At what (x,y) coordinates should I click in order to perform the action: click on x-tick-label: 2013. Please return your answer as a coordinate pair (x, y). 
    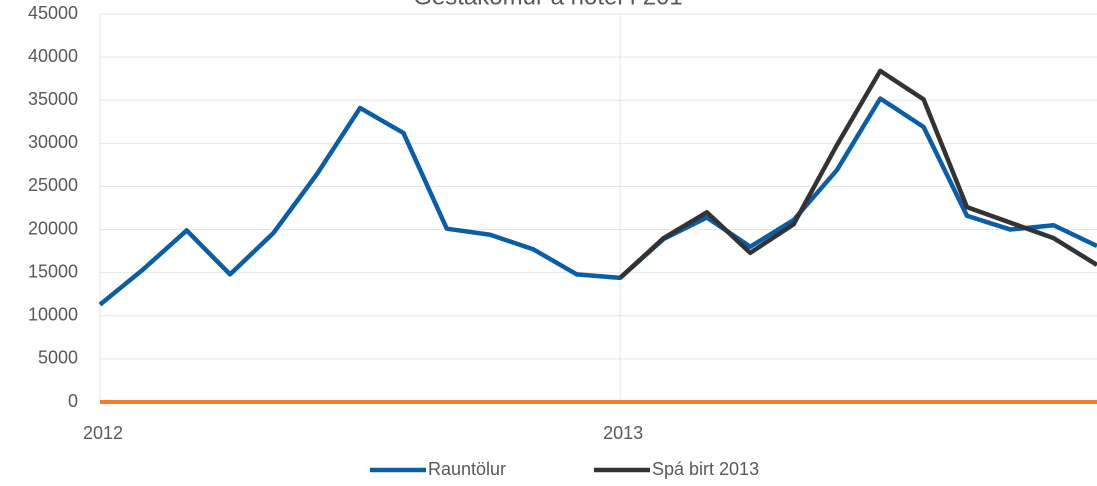
    Looking at the image, I should click on (623, 433).